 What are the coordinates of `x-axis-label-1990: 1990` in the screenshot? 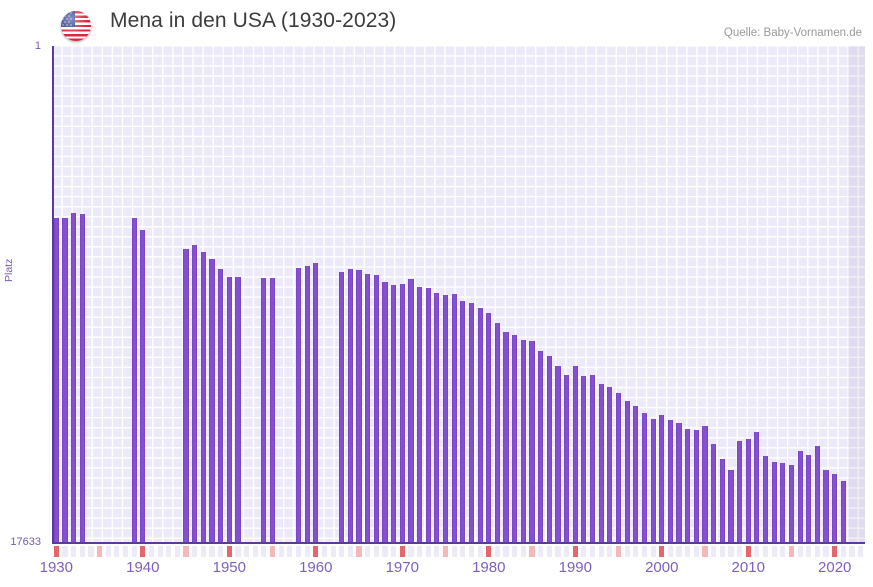 It's located at (575, 567).